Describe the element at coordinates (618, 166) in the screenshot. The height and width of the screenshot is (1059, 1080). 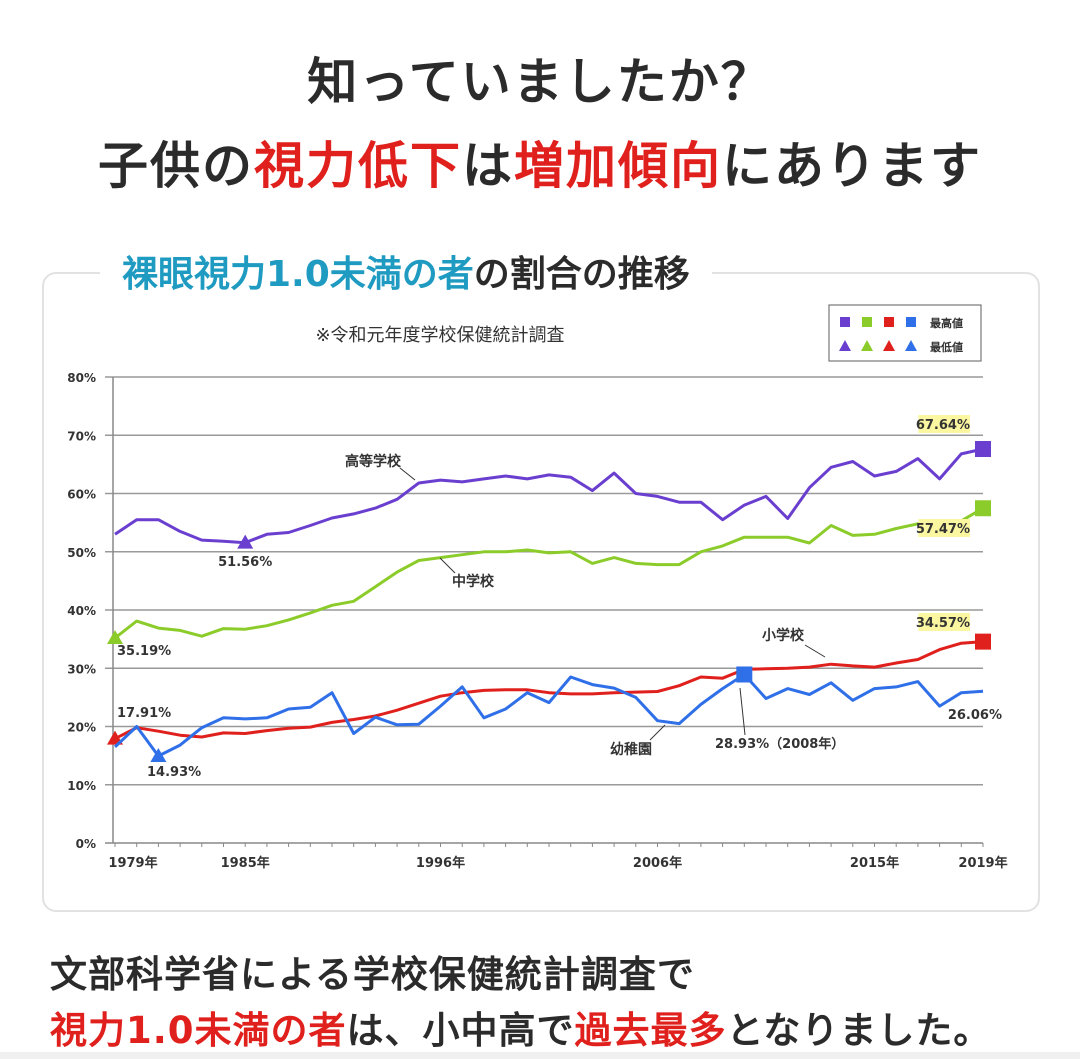
I see `highlighted-text-segment: 増加傾向` at that location.